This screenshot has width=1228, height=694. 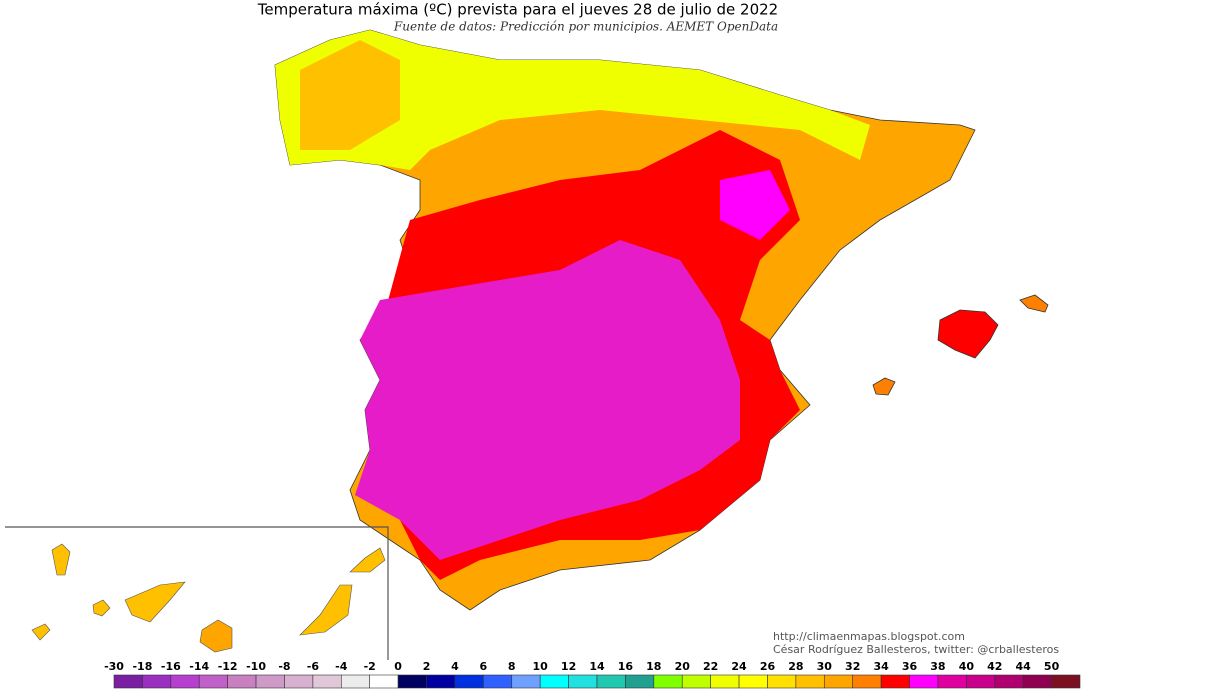 What do you see at coordinates (710, 666) in the screenshot?
I see `legend-label: 22` at bounding box center [710, 666].